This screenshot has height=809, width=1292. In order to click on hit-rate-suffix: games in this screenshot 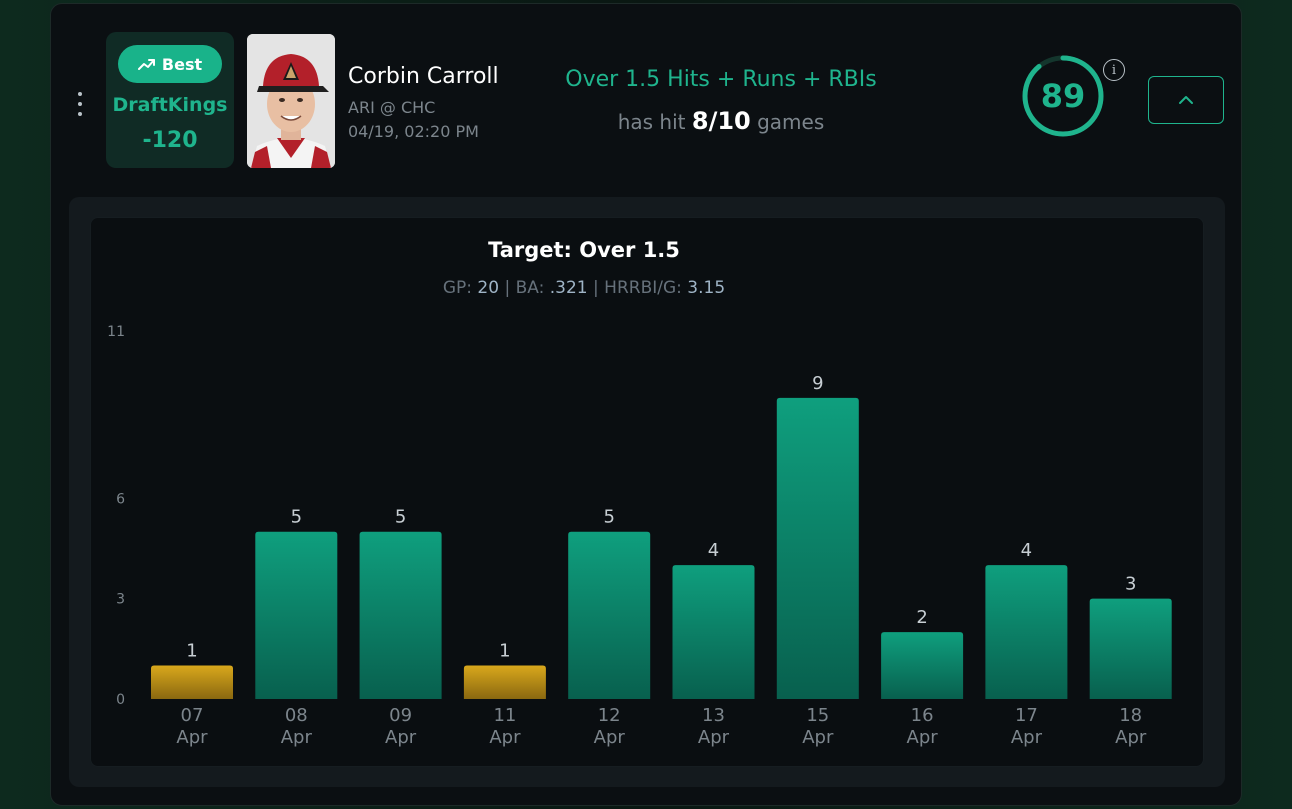, I will do `click(791, 122)`.